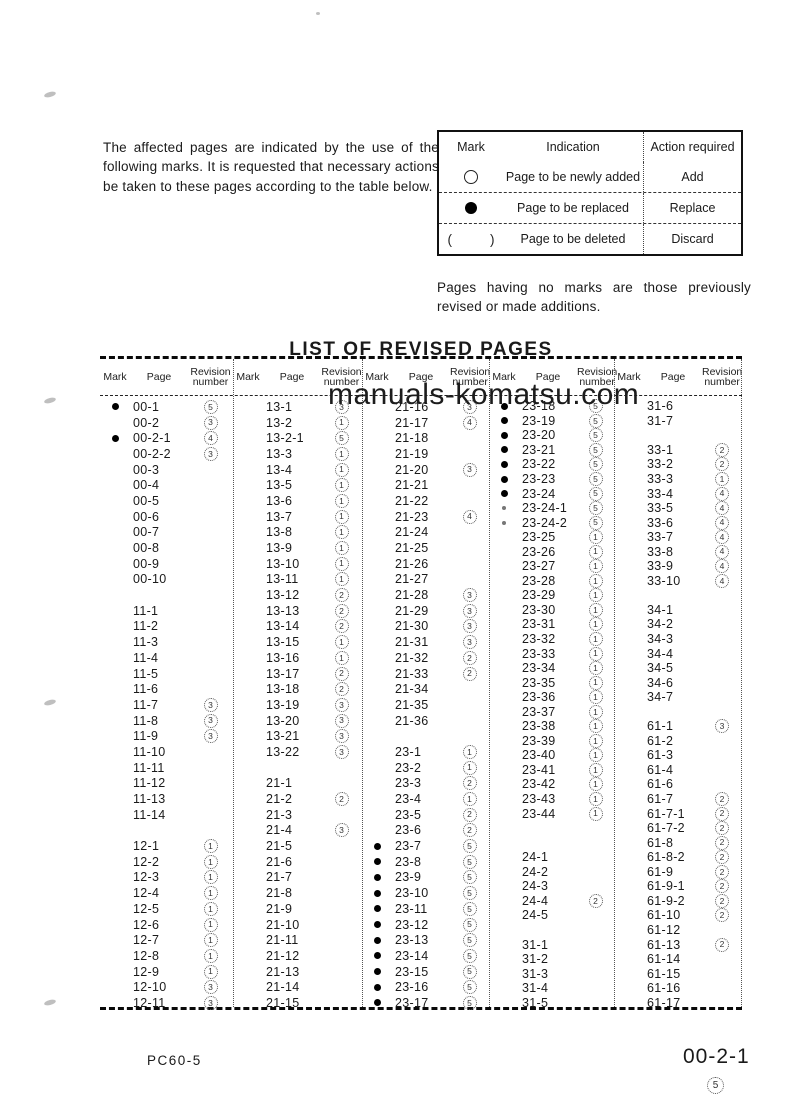 The image size is (793, 1115). I want to click on table-row: 61-7-2 2, so click(678, 828).